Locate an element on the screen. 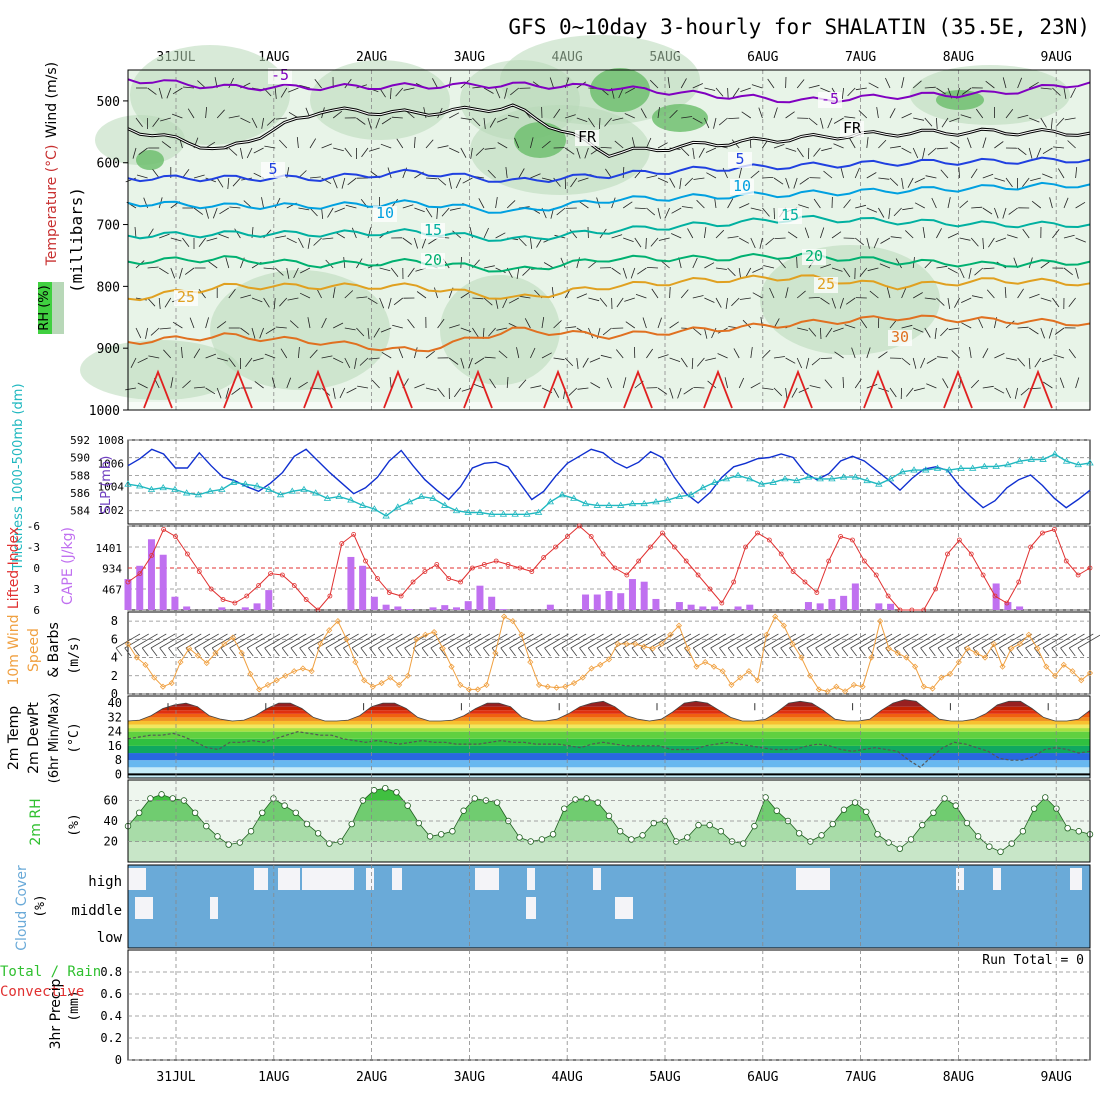 The width and height of the screenshot is (1100, 1100). panel-side-label: 2m Temp is located at coordinates (14, 738).